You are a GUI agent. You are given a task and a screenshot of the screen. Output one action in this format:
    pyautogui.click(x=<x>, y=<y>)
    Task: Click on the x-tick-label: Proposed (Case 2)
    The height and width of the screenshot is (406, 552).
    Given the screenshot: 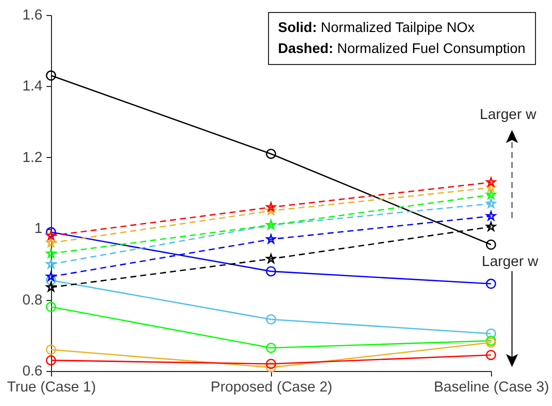 What is the action you would take?
    pyautogui.click(x=271, y=388)
    